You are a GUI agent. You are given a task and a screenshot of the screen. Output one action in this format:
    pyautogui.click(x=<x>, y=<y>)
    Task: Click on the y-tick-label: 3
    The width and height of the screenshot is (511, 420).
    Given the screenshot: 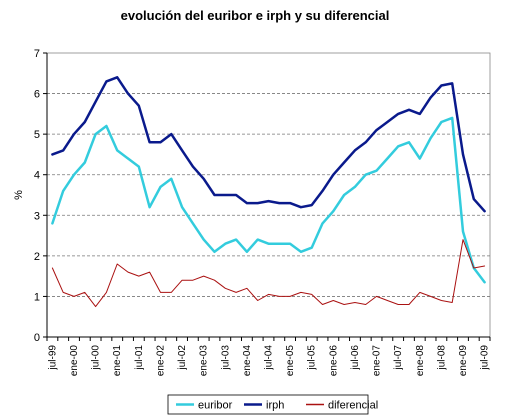 What is the action you would take?
    pyautogui.click(x=37, y=216)
    